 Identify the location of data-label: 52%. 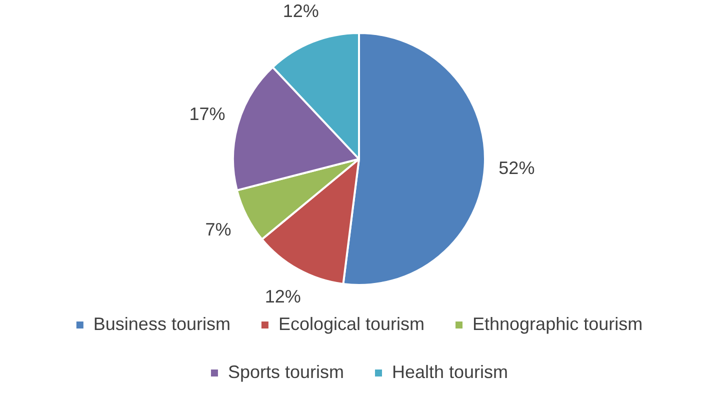
(516, 168).